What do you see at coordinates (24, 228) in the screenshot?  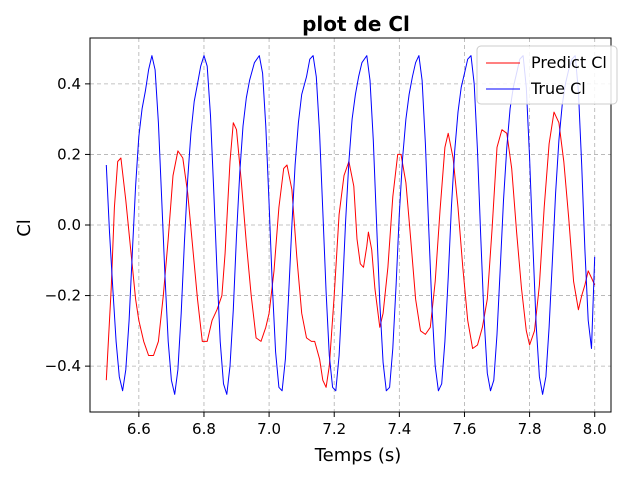 I see `y-axis-label: Cl` at bounding box center [24, 228].